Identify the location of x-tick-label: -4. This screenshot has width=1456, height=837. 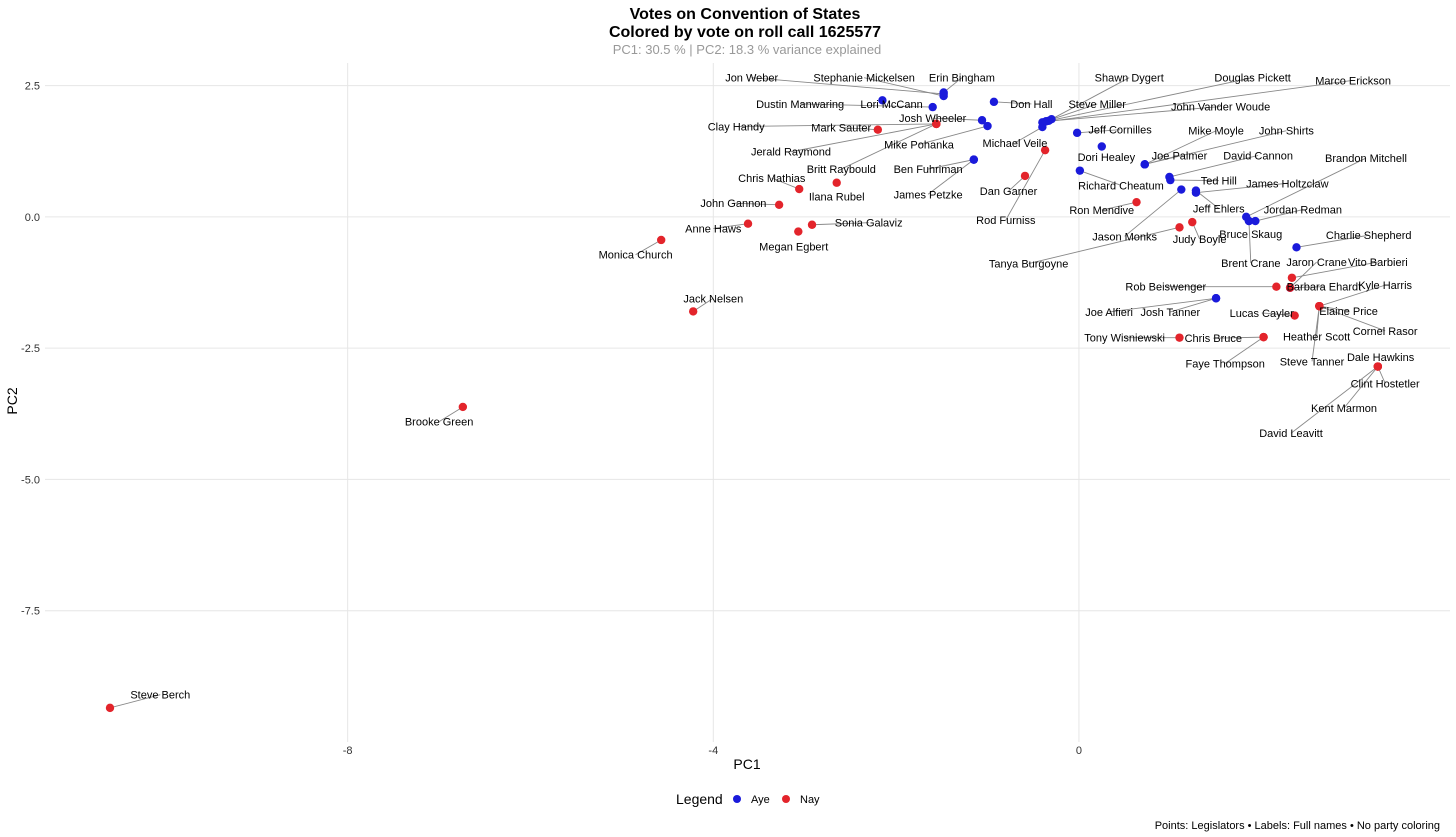
(713, 751).